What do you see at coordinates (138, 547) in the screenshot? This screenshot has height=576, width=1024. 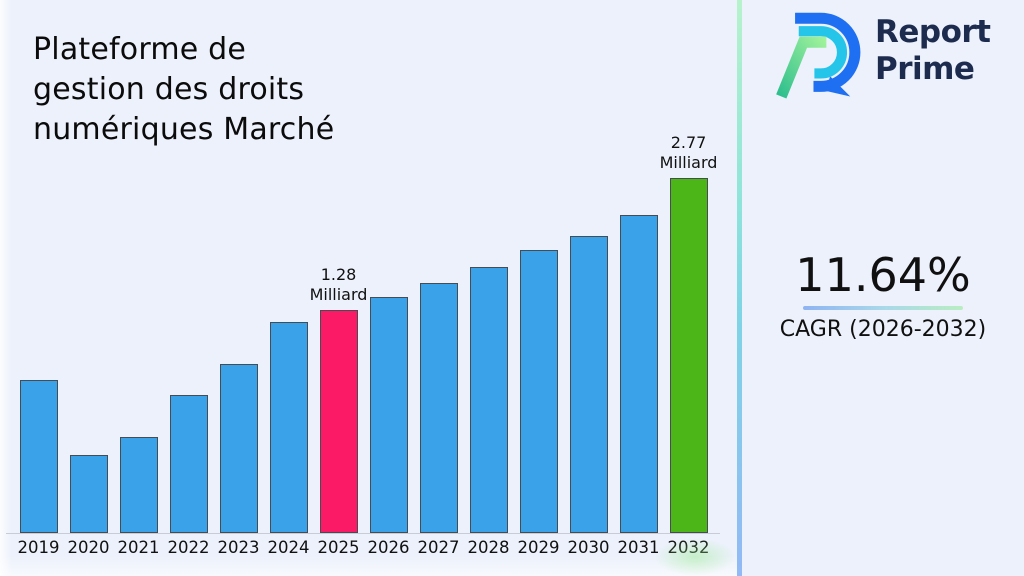 I see `x-tick-2021: 2021` at bounding box center [138, 547].